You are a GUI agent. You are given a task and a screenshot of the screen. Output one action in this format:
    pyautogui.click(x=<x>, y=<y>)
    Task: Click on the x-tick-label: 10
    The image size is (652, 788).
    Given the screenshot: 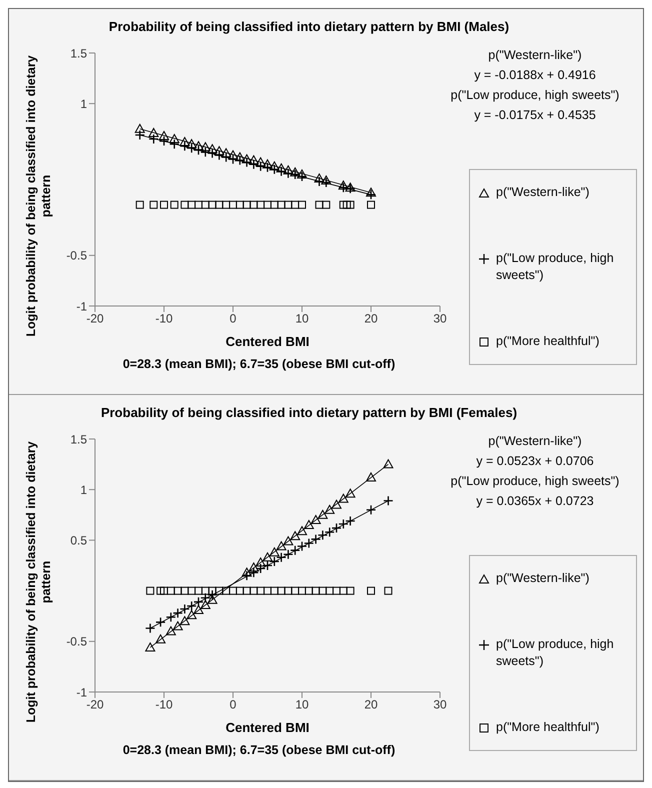 What is the action you would take?
    pyautogui.click(x=302, y=705)
    